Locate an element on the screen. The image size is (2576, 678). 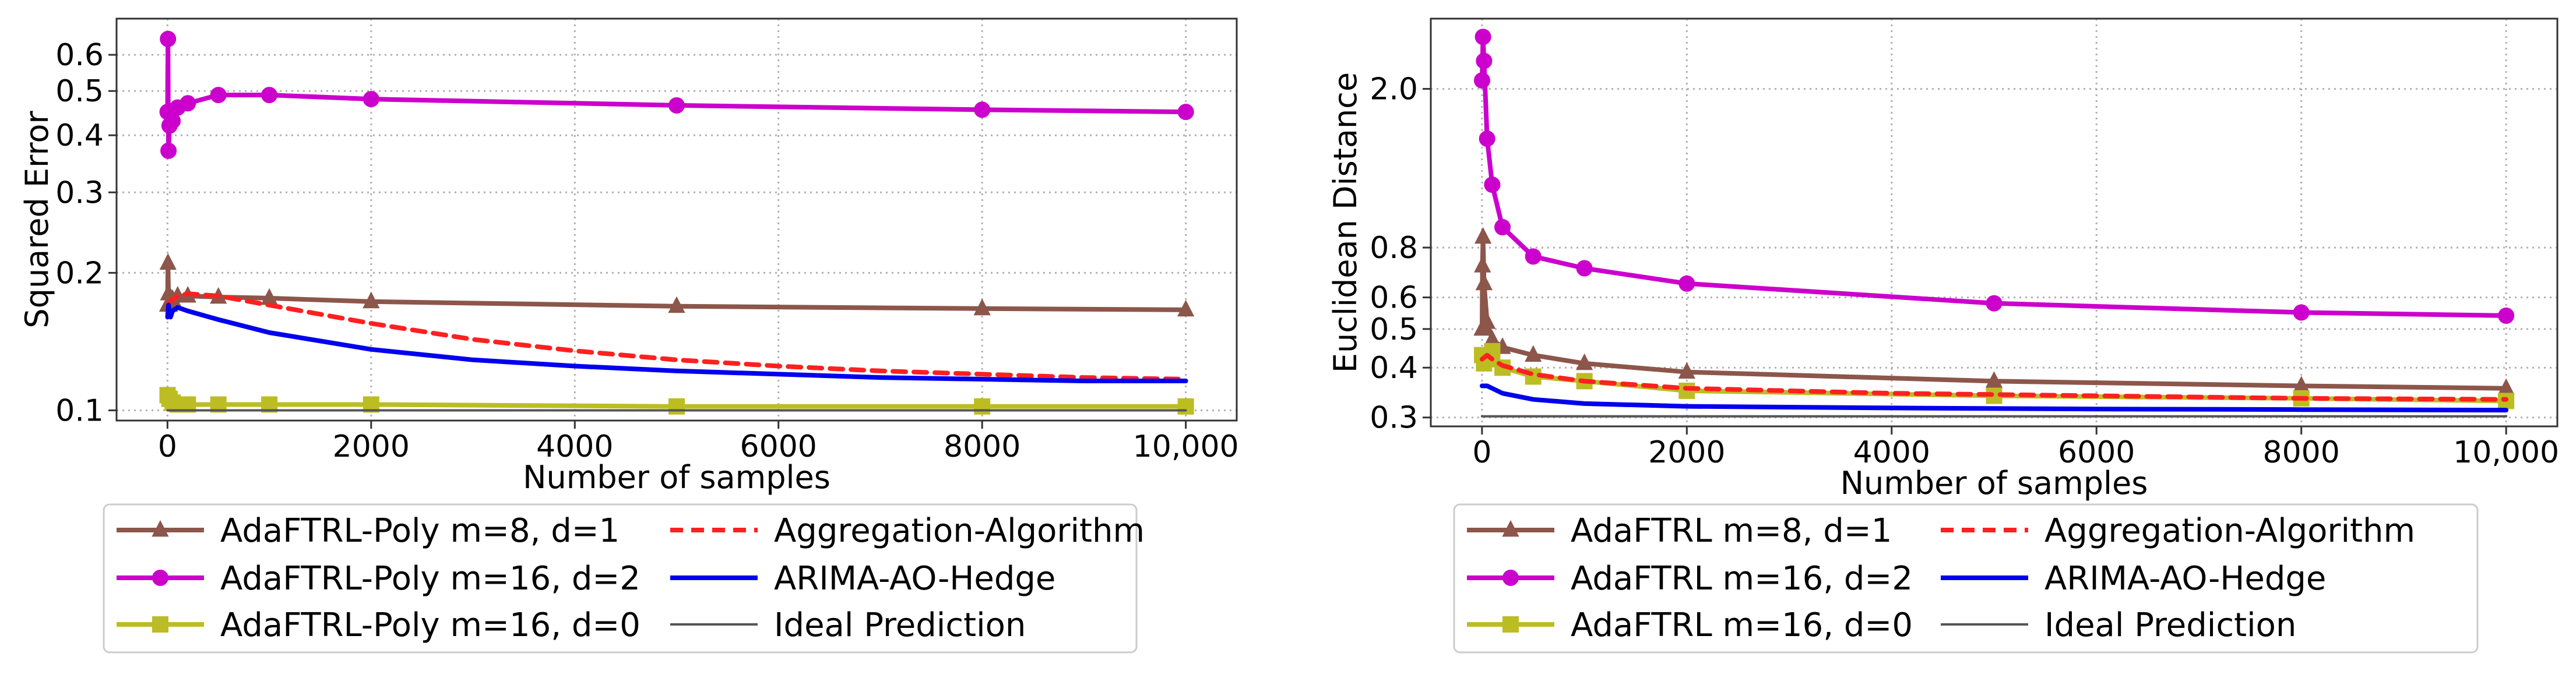
legend-label: AdaFTRL-Poly m=8, d=1 is located at coordinates (420, 531).